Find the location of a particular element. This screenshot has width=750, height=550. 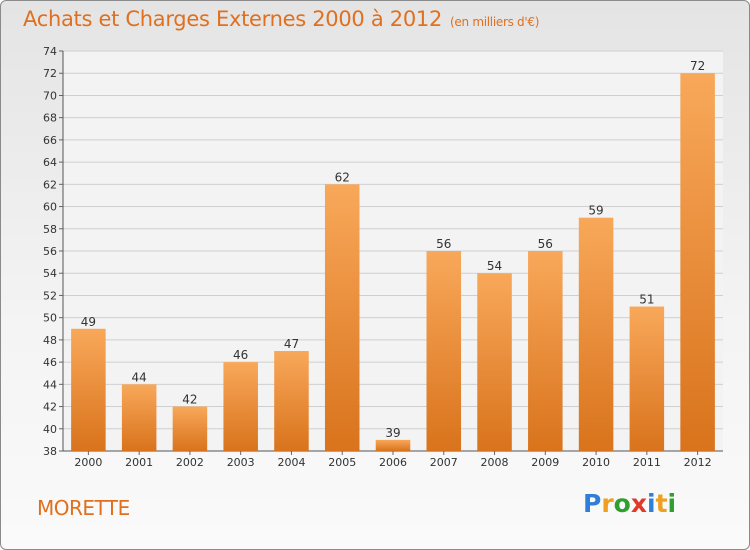

x-tick-label: 2002 is located at coordinates (190, 462).